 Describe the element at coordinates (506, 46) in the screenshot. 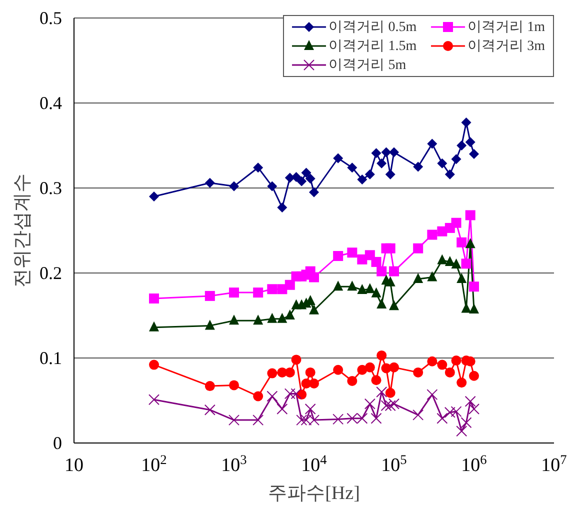

I see `legend-label: 이격거리 3m` at that location.